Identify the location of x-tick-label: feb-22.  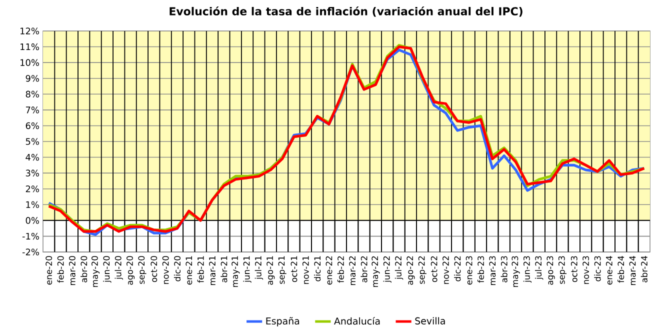
(340, 269).